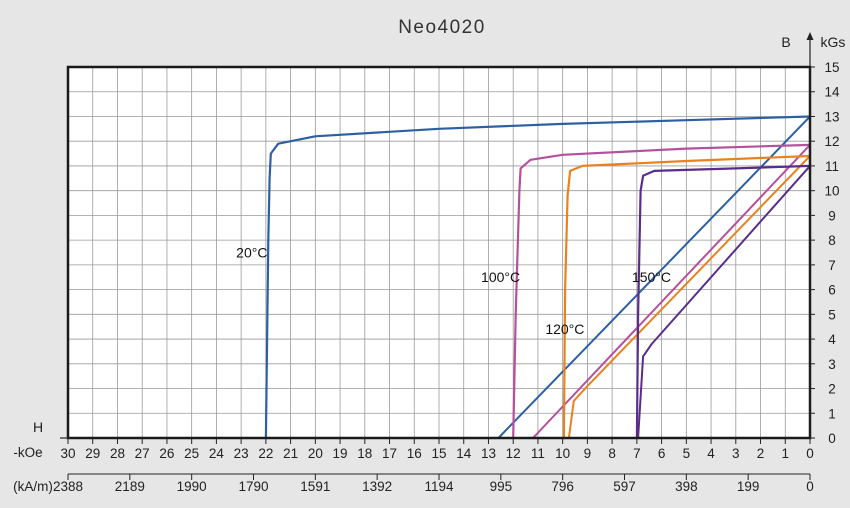 This screenshot has width=850, height=508. Describe the element at coordinates (453, 290) in the screenshot. I see `series-labels: 20°C 100°C 120°C 150°C` at that location.